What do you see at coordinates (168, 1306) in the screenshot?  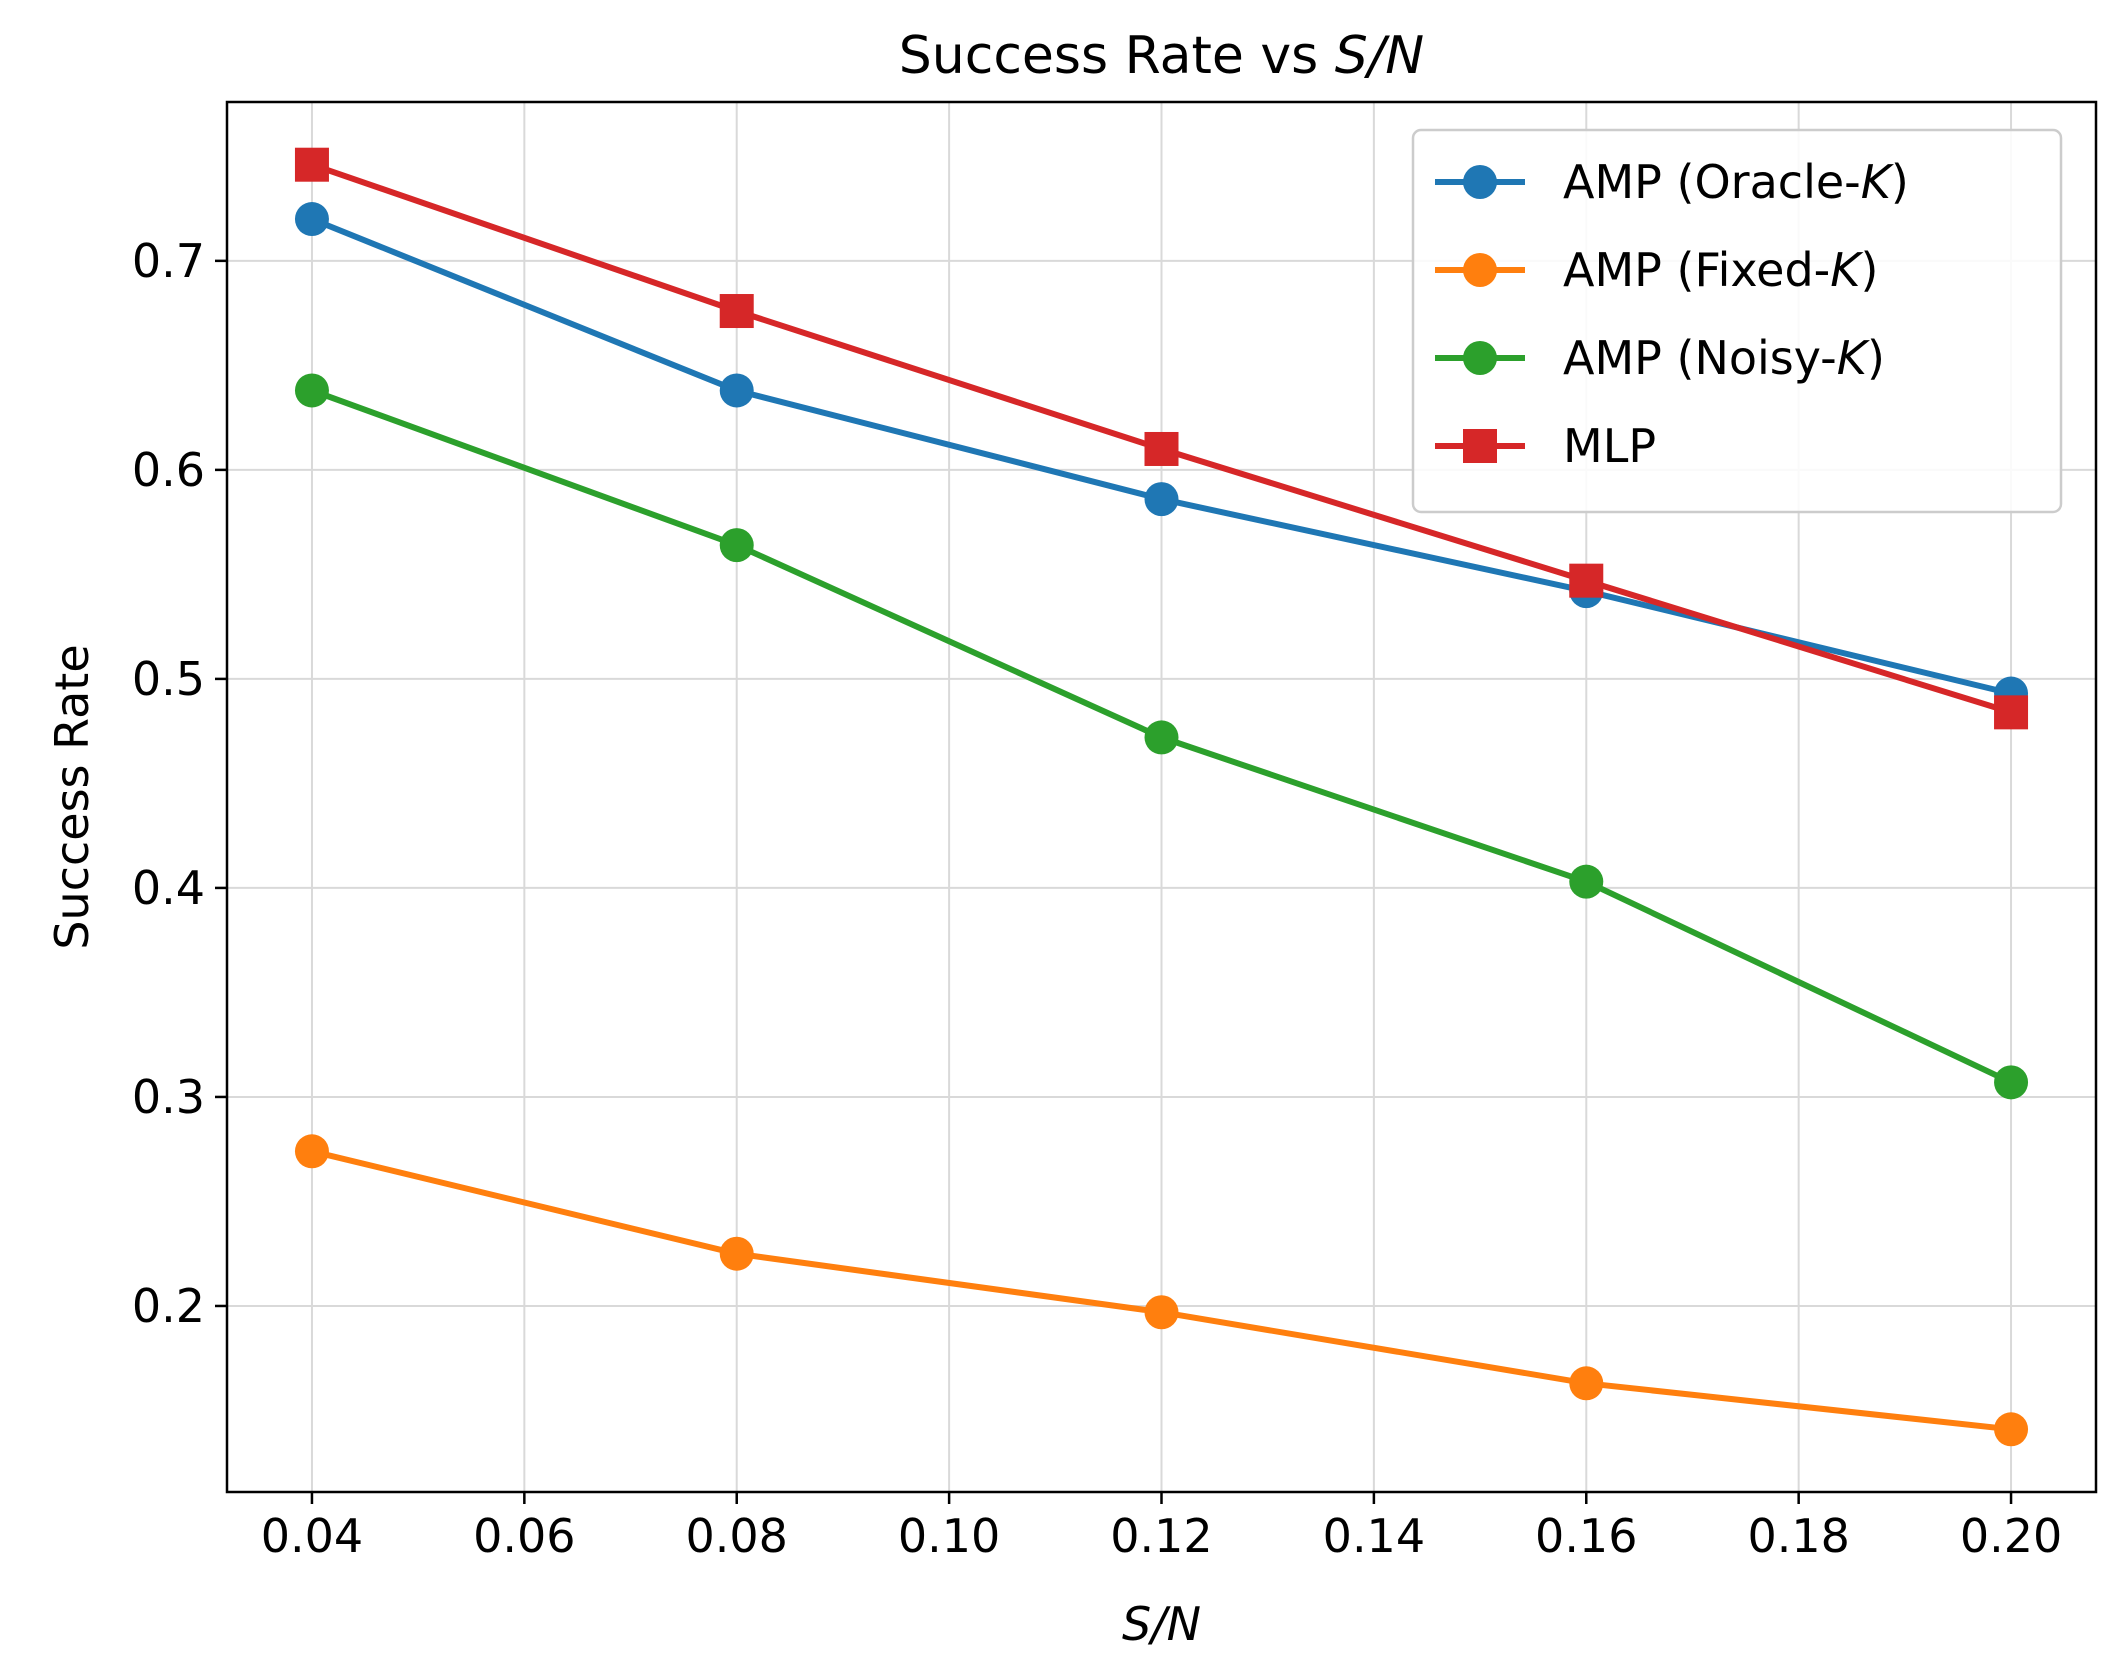 I see `y-tick-label: 0.2` at bounding box center [168, 1306].